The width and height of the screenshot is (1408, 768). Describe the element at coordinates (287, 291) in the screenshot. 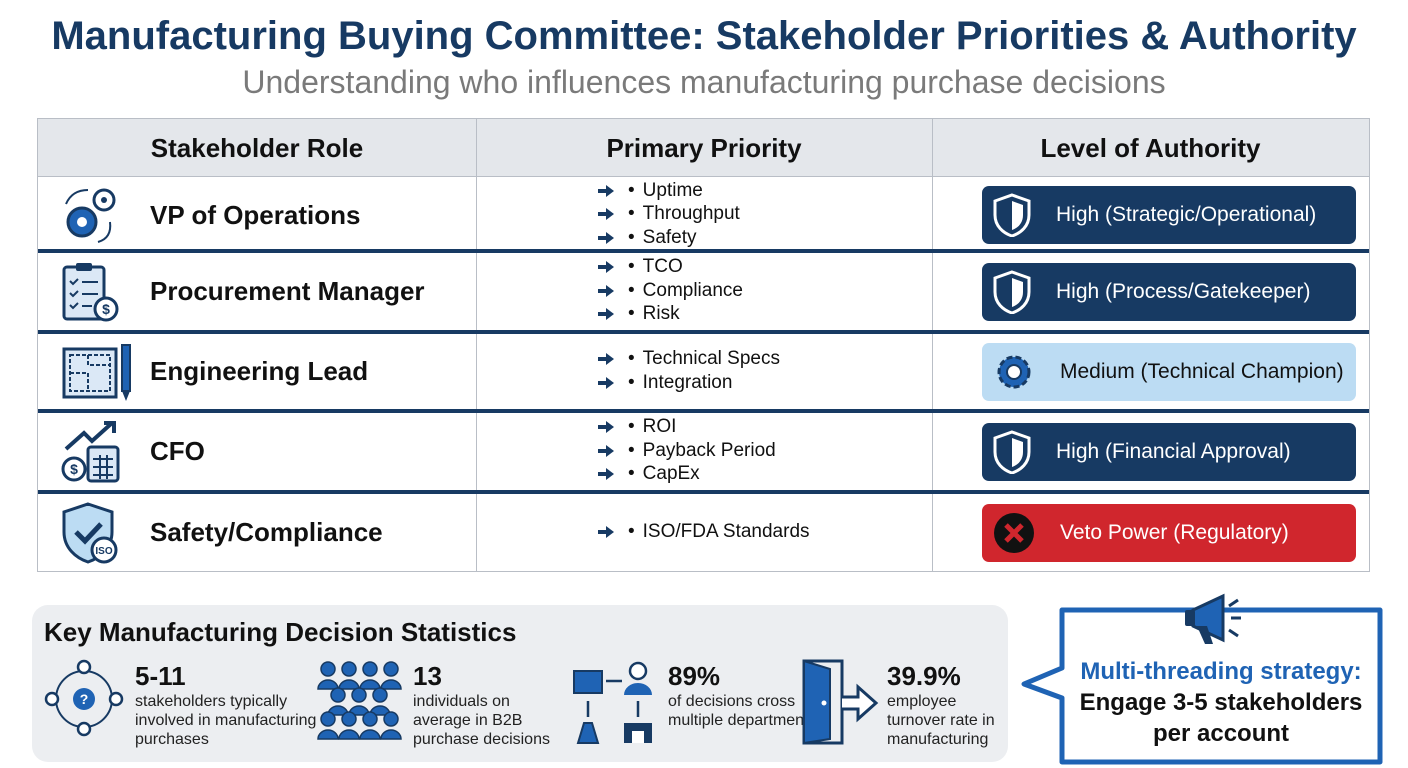

I see `role-name: Procurement Manager` at that location.